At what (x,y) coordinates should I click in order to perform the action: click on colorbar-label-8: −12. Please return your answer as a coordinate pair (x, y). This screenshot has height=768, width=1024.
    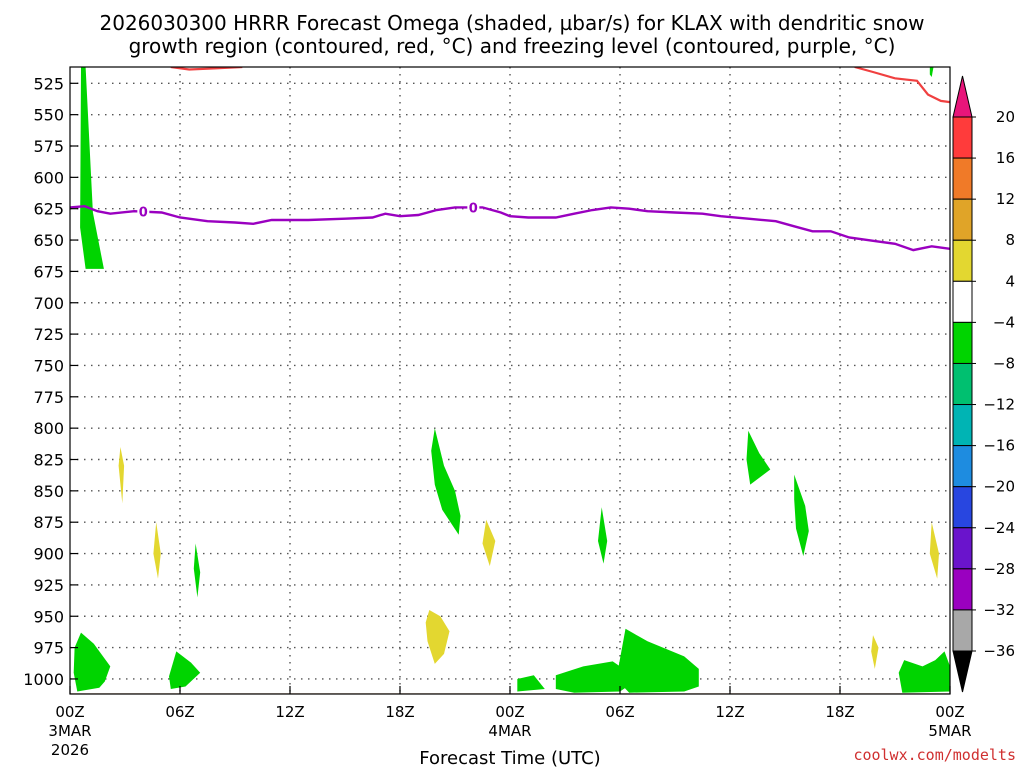
    Looking at the image, I should click on (999, 405).